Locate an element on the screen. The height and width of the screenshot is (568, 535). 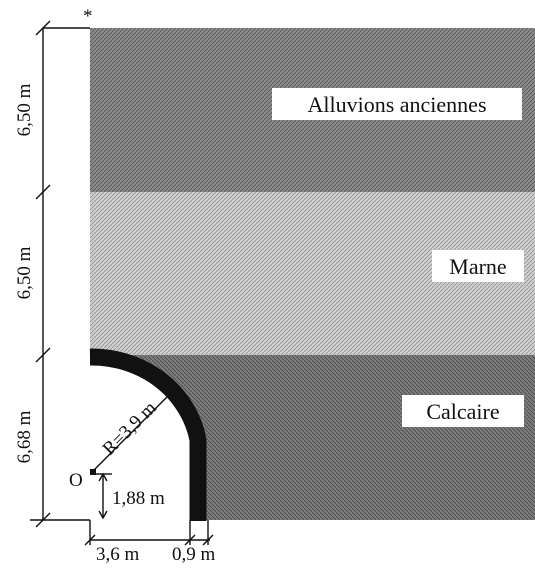
thickness-label-alluvions: 6,50 m is located at coordinates (24, 109).